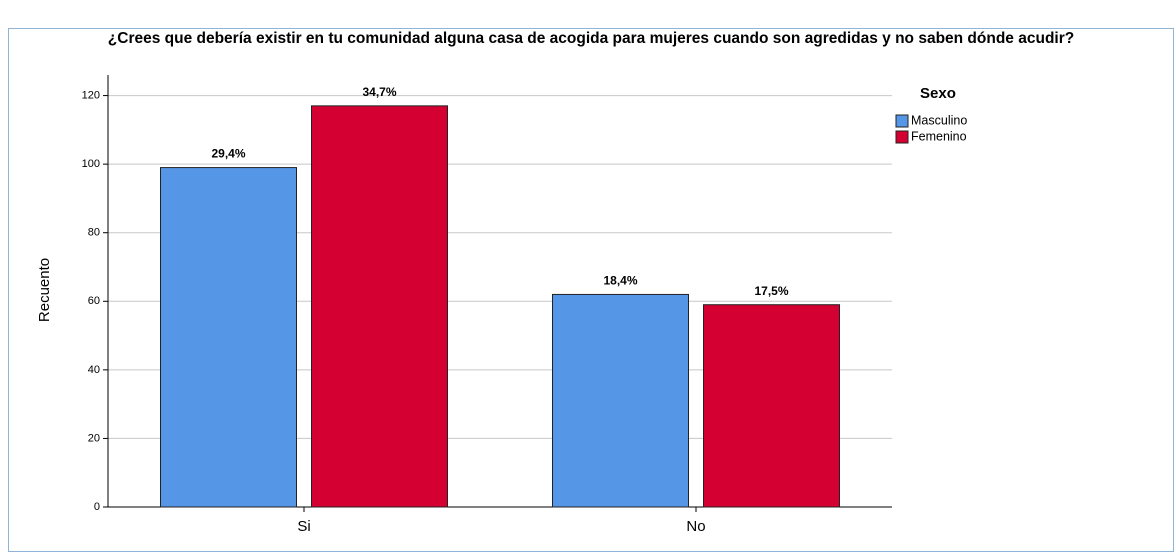 Image resolution: width=1176 pixels, height=554 pixels. Describe the element at coordinates (94, 301) in the screenshot. I see `y-tick-label: 60` at that location.